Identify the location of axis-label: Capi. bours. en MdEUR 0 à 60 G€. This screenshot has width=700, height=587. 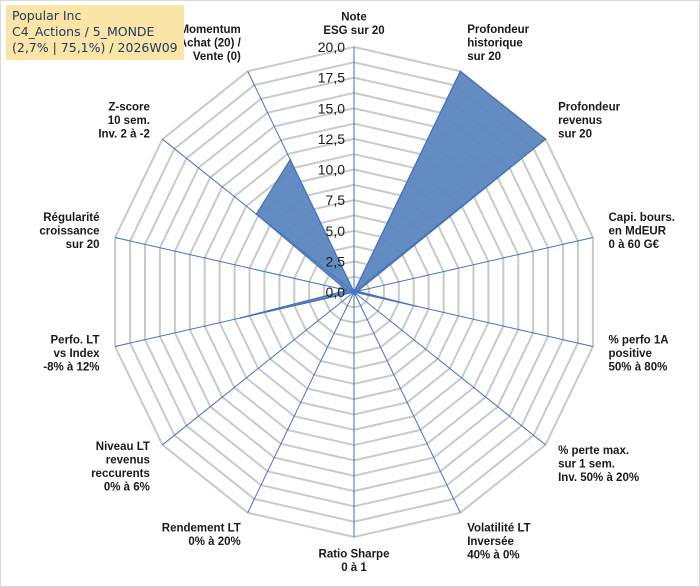
(642, 231).